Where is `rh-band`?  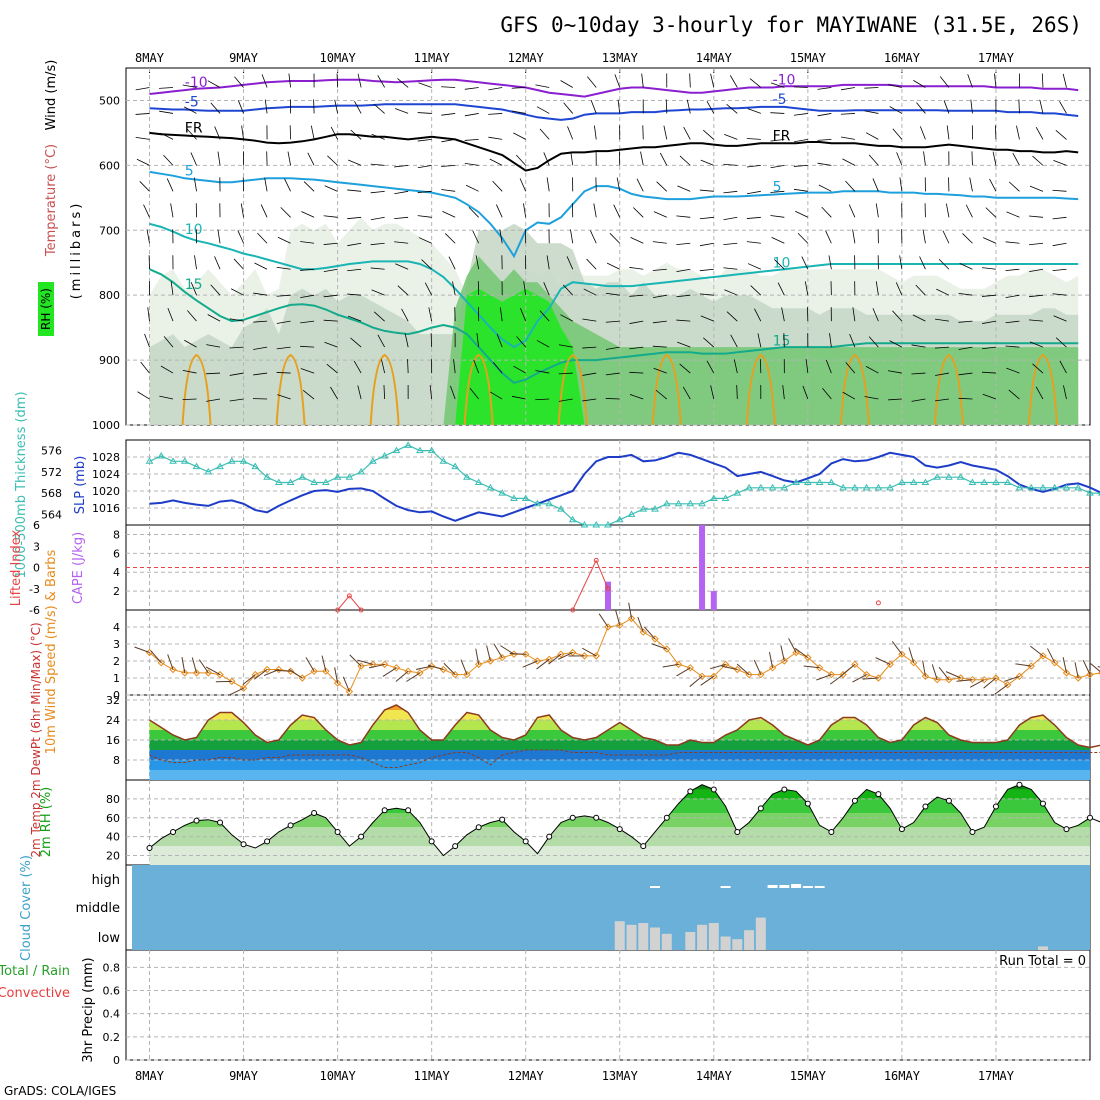 rh-band is located at coordinates (619, 806).